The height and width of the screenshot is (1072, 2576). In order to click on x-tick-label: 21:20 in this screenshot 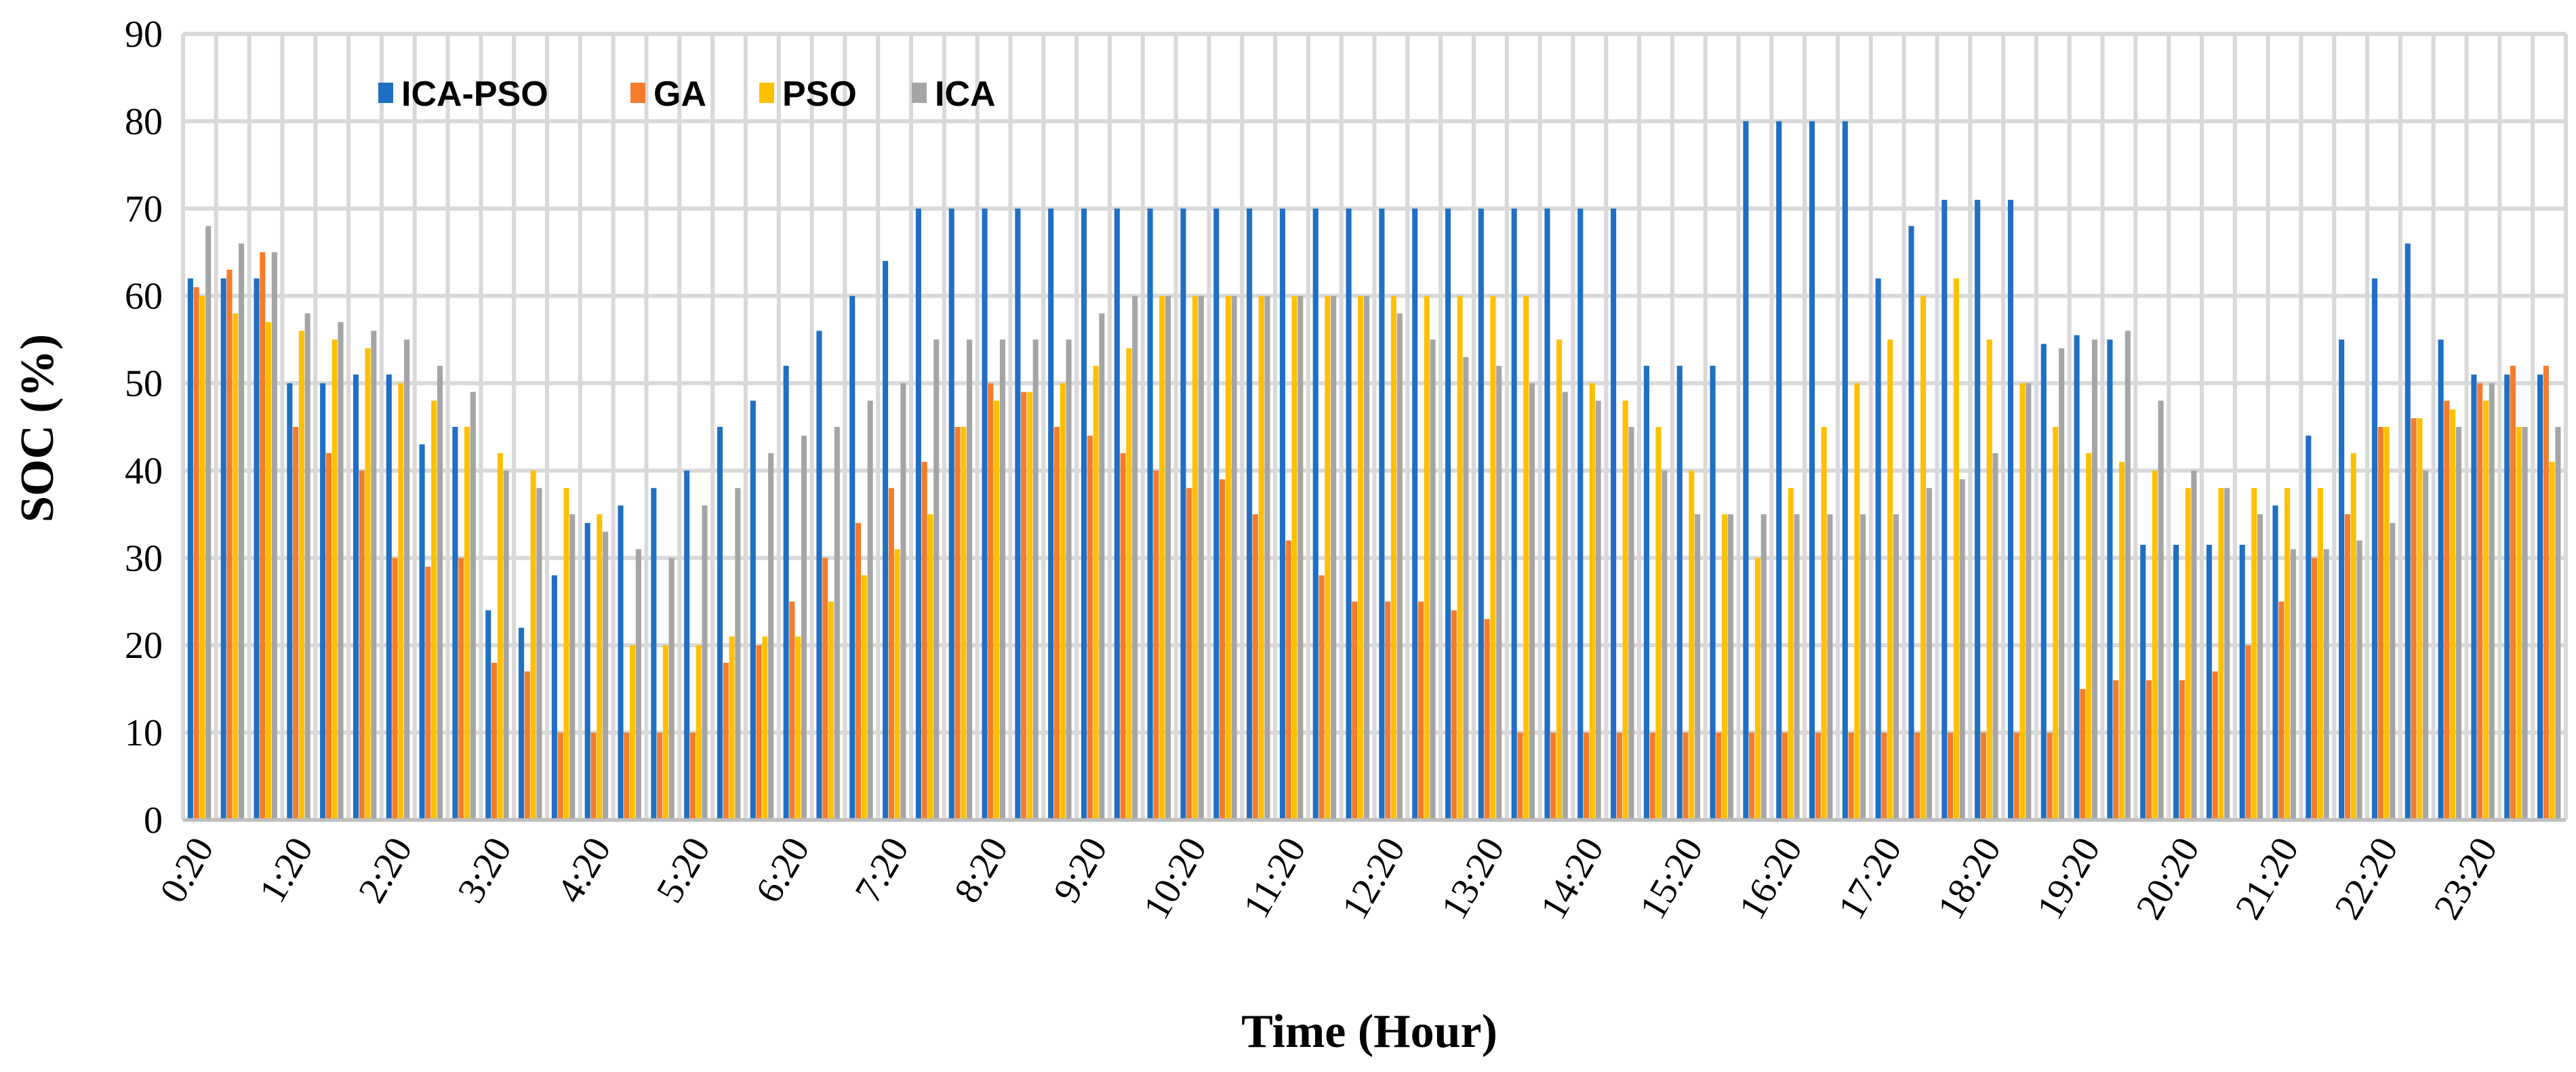, I will do `click(2267, 878)`.